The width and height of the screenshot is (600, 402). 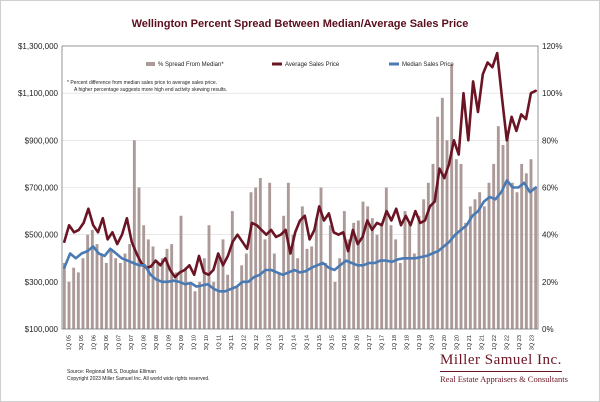 I want to click on x-tick-label: 3Q 11, so click(x=232, y=342).